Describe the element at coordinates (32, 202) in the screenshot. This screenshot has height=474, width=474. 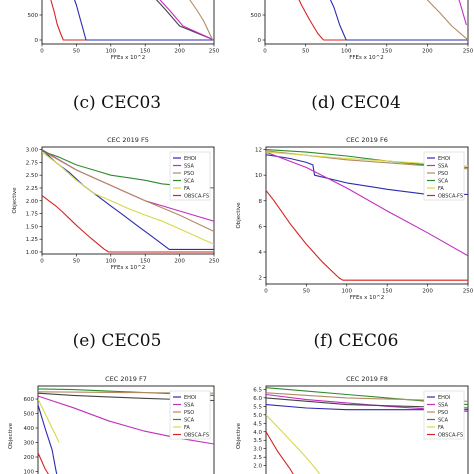
I see `y-tick-label: 2.00` at that location.